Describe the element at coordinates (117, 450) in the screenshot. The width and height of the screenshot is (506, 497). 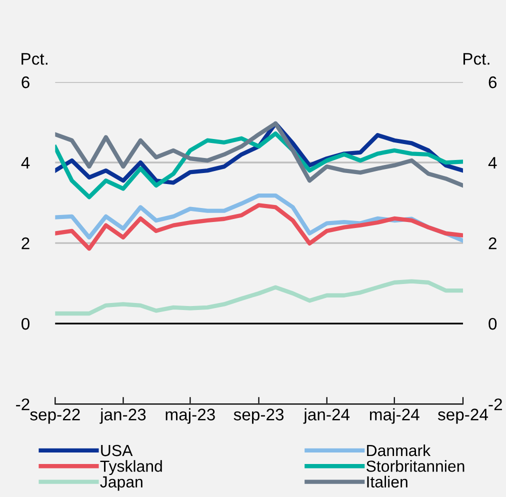
I see `legend-label: USA` at that location.